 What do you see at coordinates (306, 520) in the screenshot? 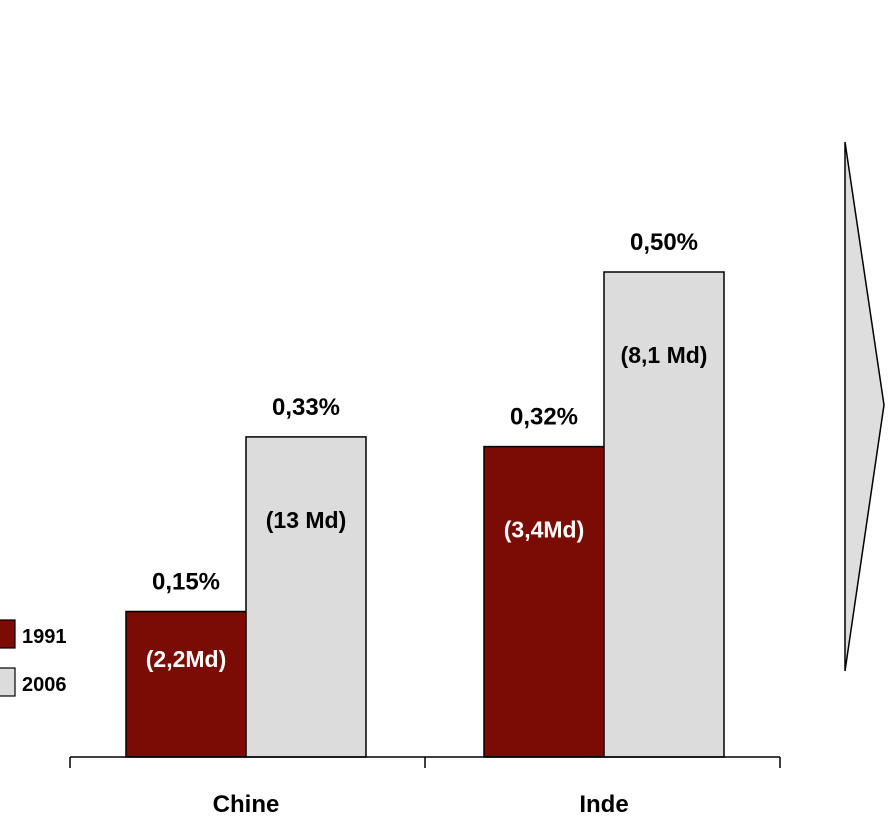
I see `amount-label-chine-2006: (13 Md)` at bounding box center [306, 520].